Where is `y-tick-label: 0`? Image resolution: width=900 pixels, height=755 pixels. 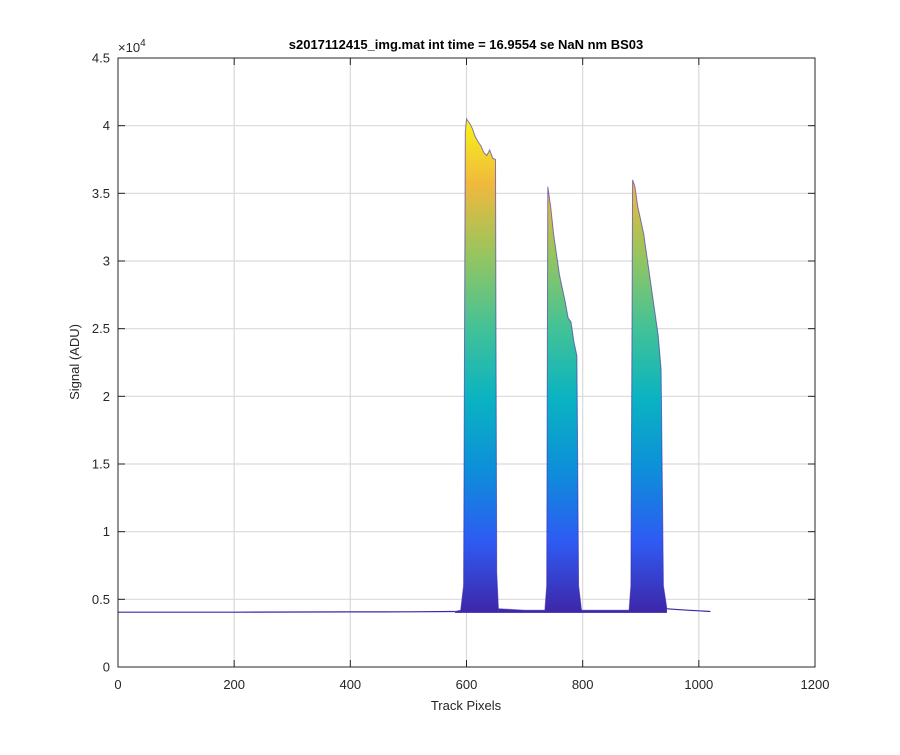
y-tick-label: 0 is located at coordinates (106, 667).